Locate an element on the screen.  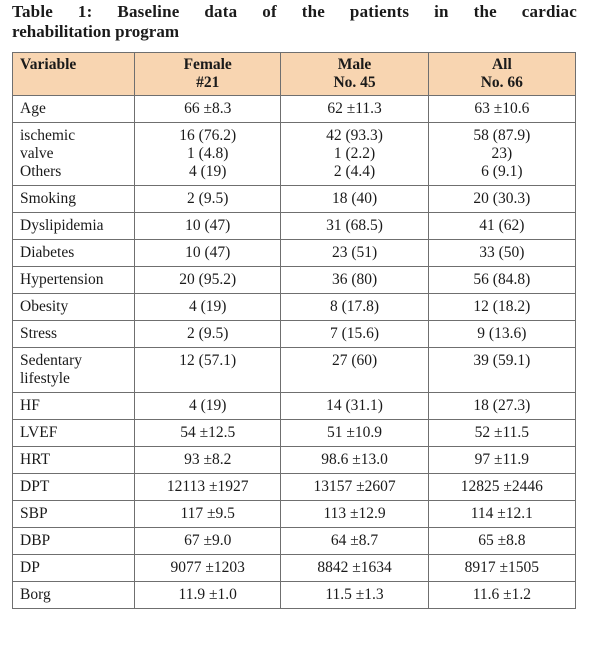
male-cell-text: 7 (15.6) is located at coordinates (355, 333).